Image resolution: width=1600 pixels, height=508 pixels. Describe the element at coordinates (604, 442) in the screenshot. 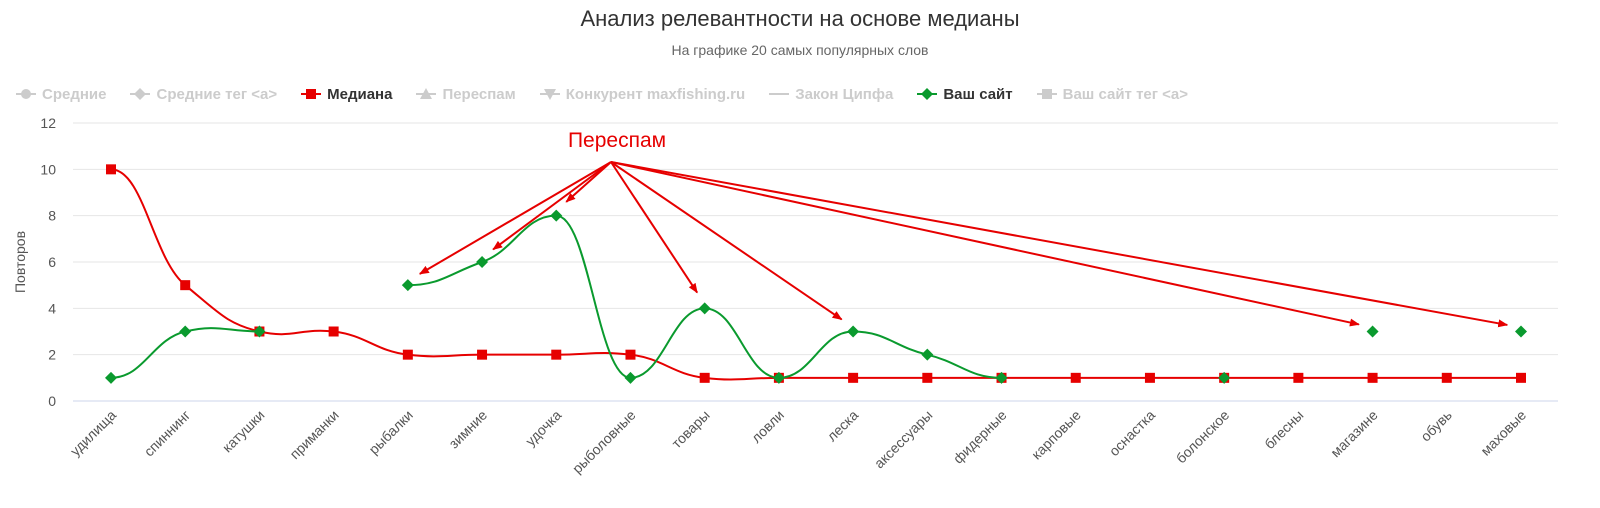

I see `x-tick-label: рыболовные` at that location.